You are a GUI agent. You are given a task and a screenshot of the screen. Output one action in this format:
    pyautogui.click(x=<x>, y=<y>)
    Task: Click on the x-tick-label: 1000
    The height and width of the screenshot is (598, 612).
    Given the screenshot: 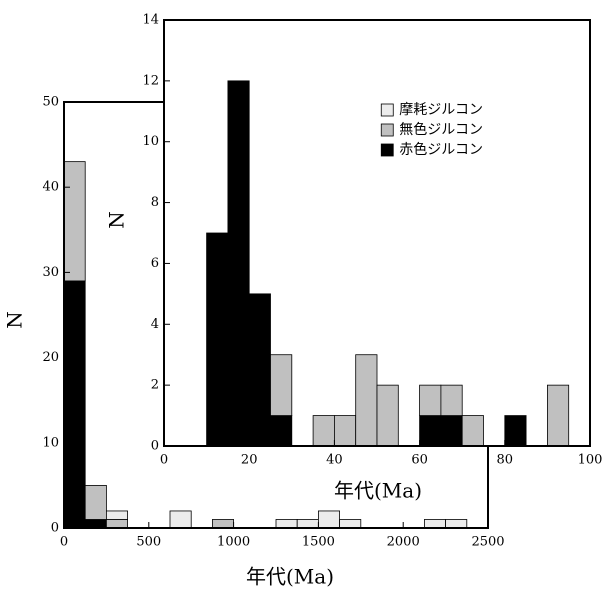 What is the action you would take?
    pyautogui.click(x=233, y=542)
    